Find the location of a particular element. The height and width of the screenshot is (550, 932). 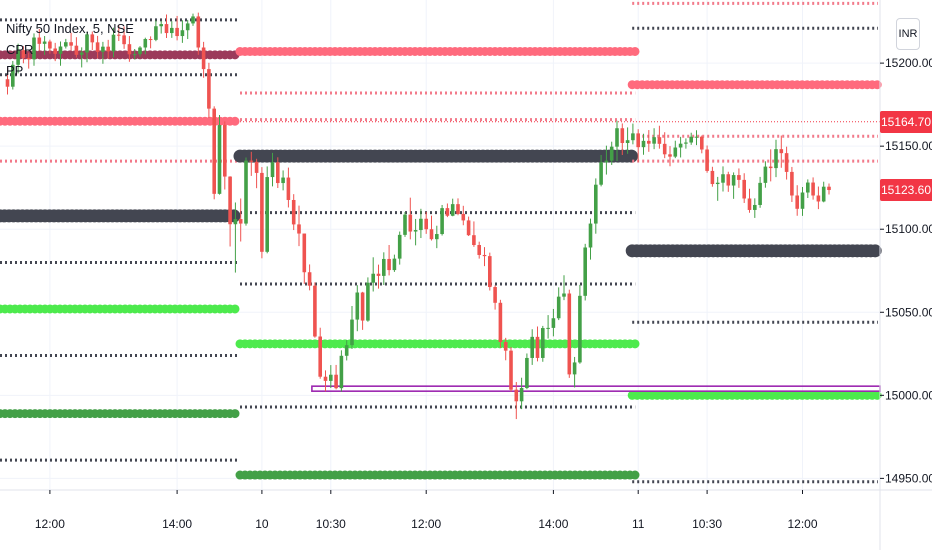

price-tag-last-price: 15123.60 is located at coordinates (906, 190).